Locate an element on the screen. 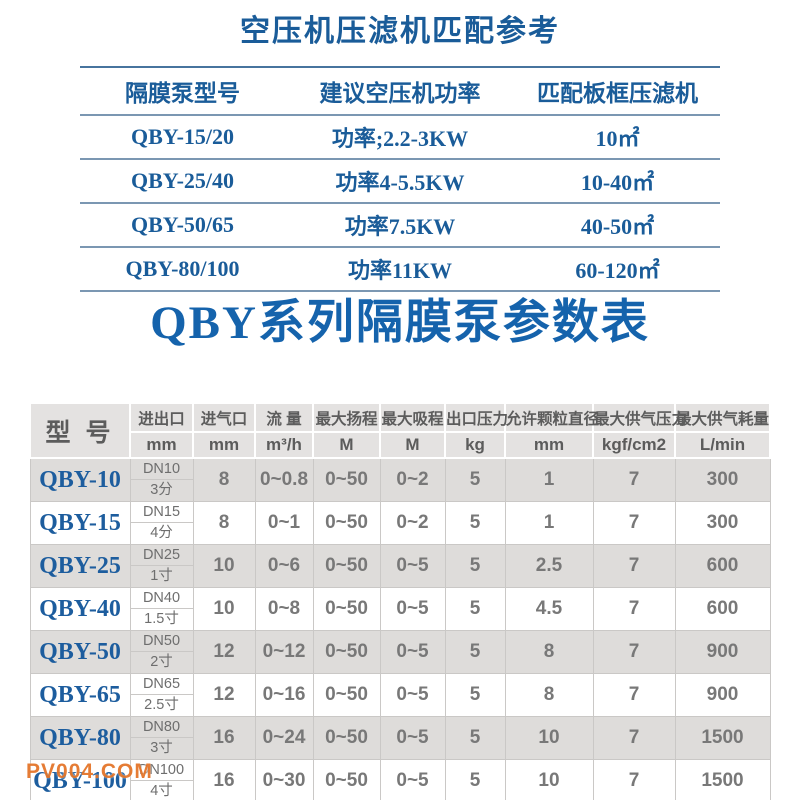 The image size is (800, 800). column-label-cell: 进出口 is located at coordinates (161, 417).